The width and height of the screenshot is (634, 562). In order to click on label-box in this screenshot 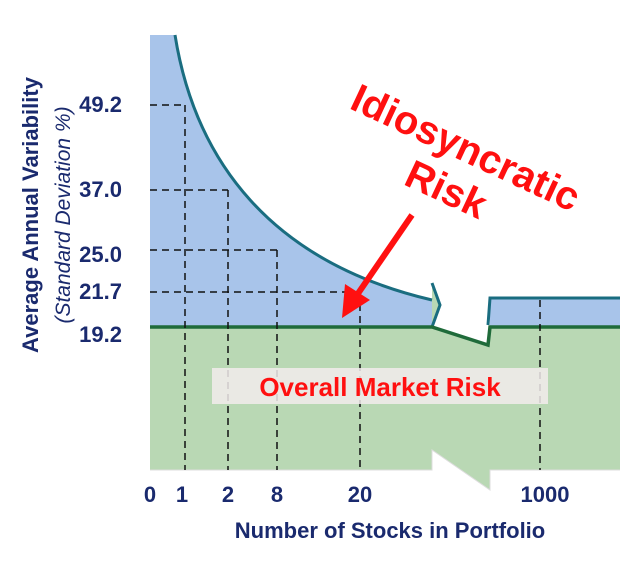, I will do `click(380, 386)`.